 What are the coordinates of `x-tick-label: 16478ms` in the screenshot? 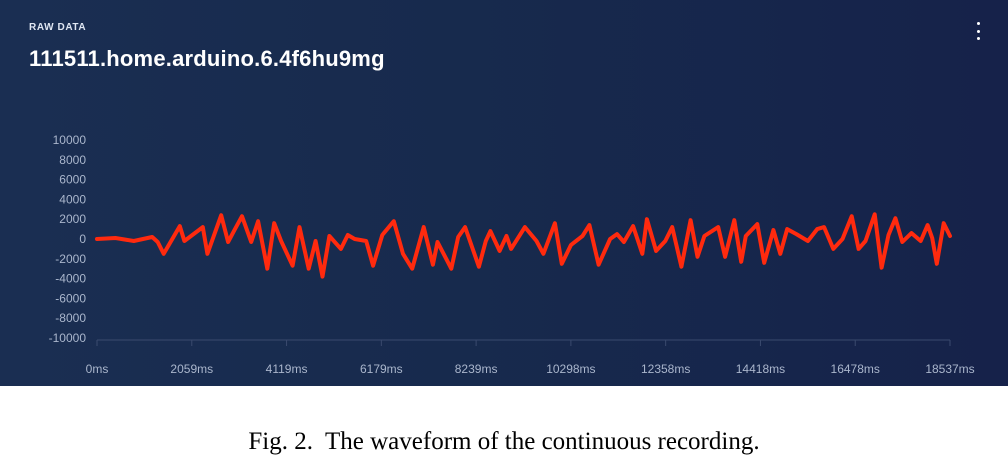 It's located at (855, 369).